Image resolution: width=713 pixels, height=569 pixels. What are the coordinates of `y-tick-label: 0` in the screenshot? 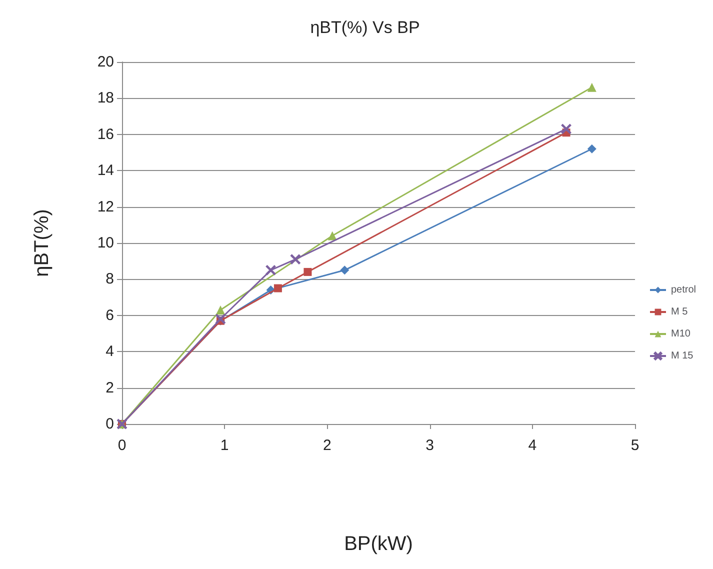 It's located at (110, 424).